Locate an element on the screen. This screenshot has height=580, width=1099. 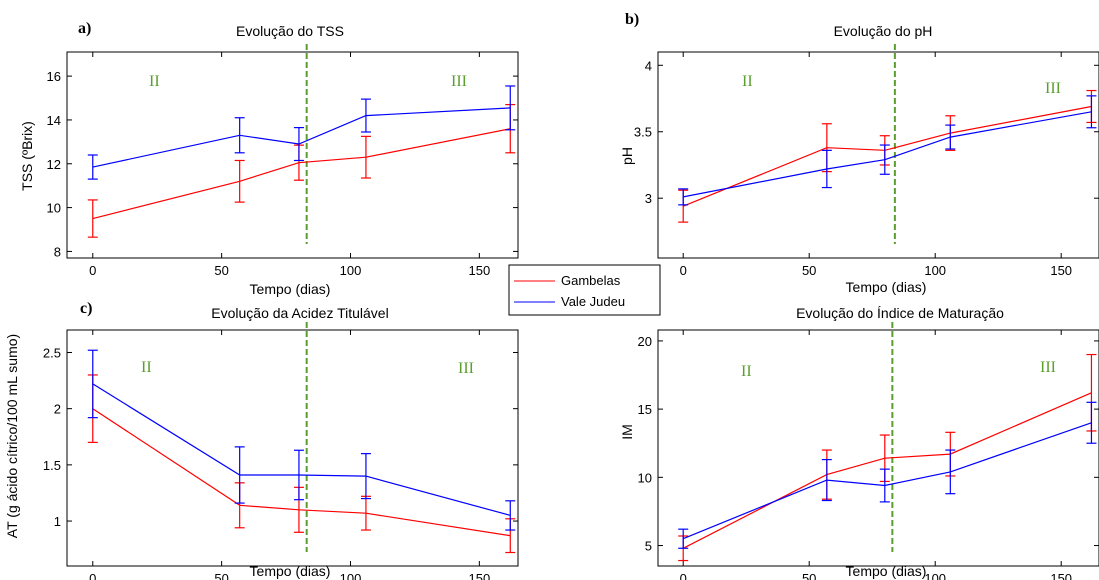
panel-c-xlabel: Tempo (dias) is located at coordinates (290, 571).